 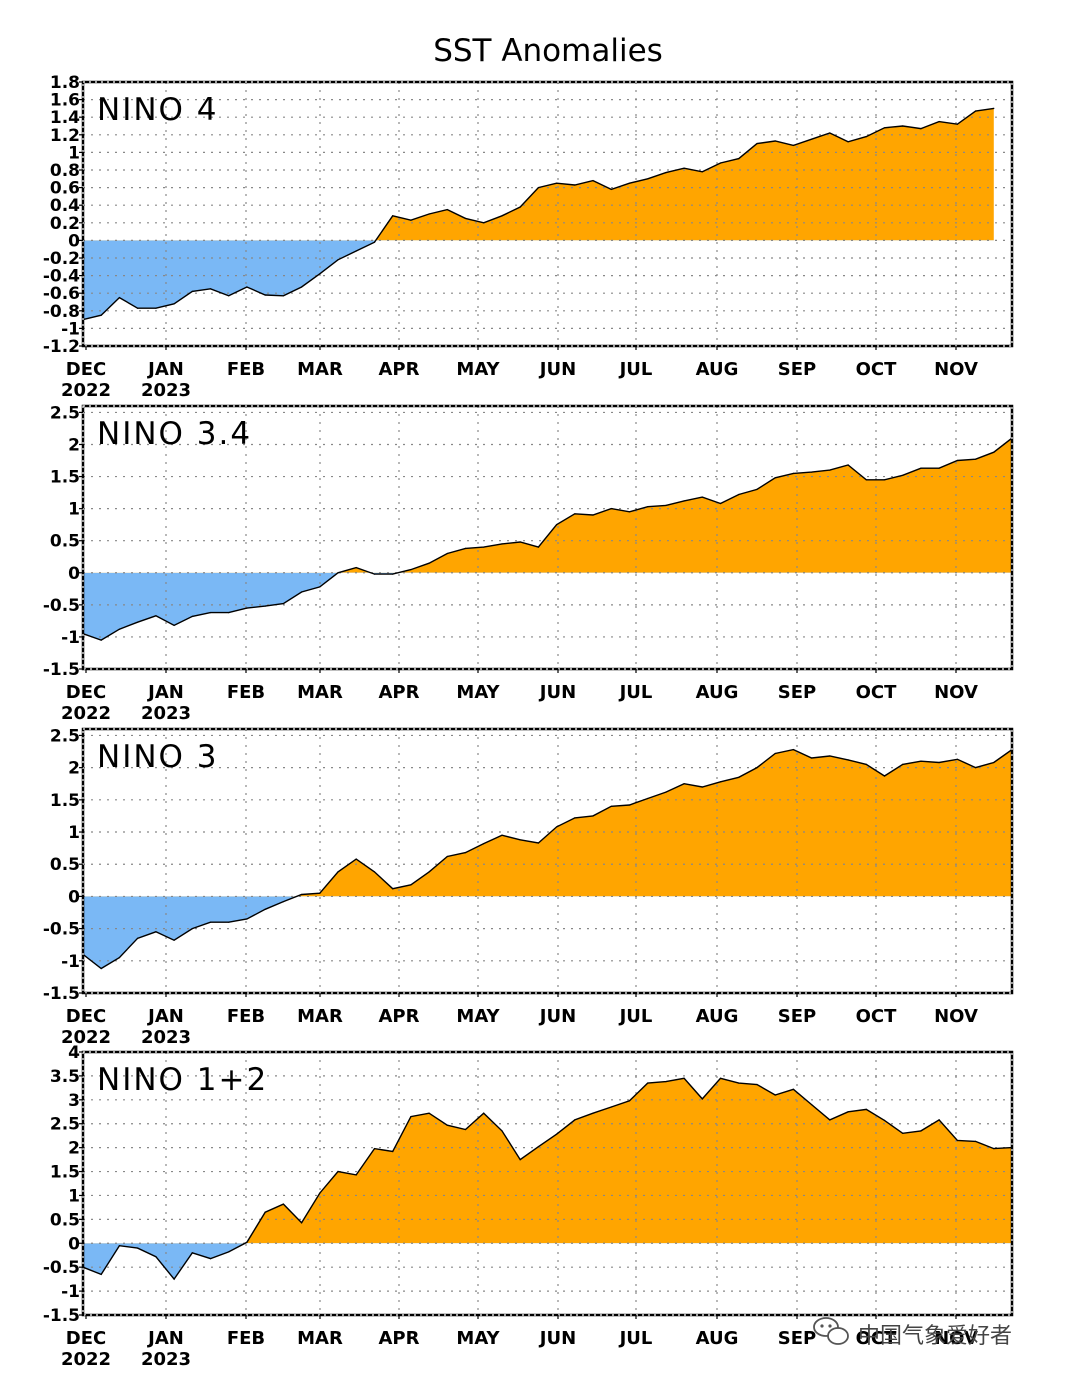 What do you see at coordinates (61, 259) in the screenshot?
I see `y-tick-label: -0.2` at bounding box center [61, 259].